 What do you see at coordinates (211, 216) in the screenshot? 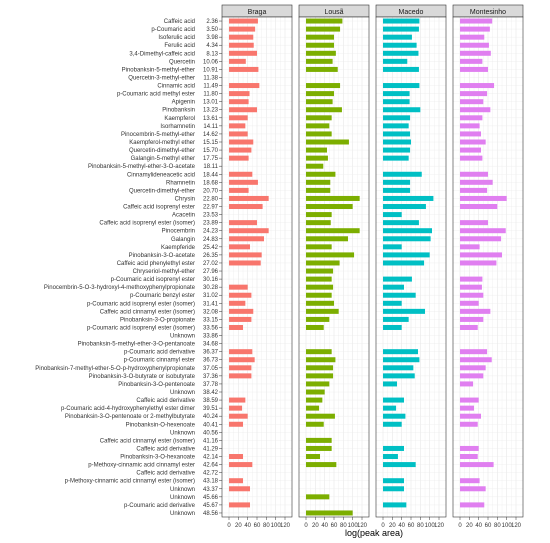
I see `row-retention-time: 23.53` at bounding box center [211, 216].